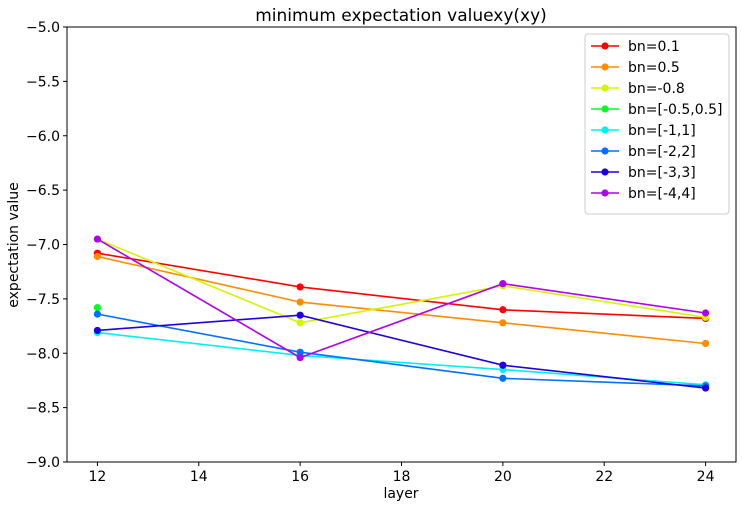 Image resolution: width=742 pixels, height=508 pixels. I want to click on y-tick-label: −5.0, so click(43, 28).